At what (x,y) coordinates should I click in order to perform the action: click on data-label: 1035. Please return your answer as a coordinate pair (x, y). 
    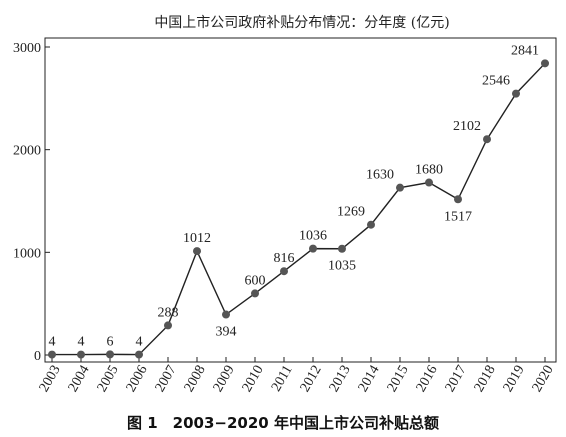
    Looking at the image, I should click on (342, 266).